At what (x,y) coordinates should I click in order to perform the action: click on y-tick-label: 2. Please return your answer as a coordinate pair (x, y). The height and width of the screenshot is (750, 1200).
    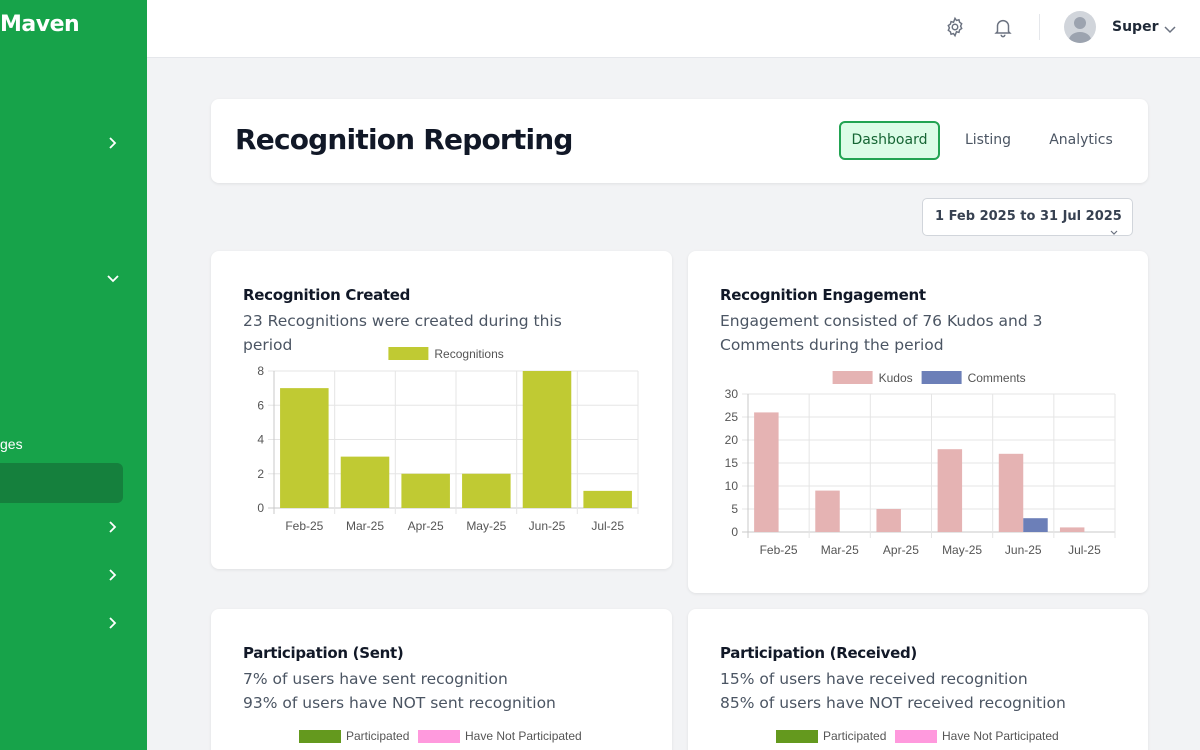
    Looking at the image, I should click on (260, 474).